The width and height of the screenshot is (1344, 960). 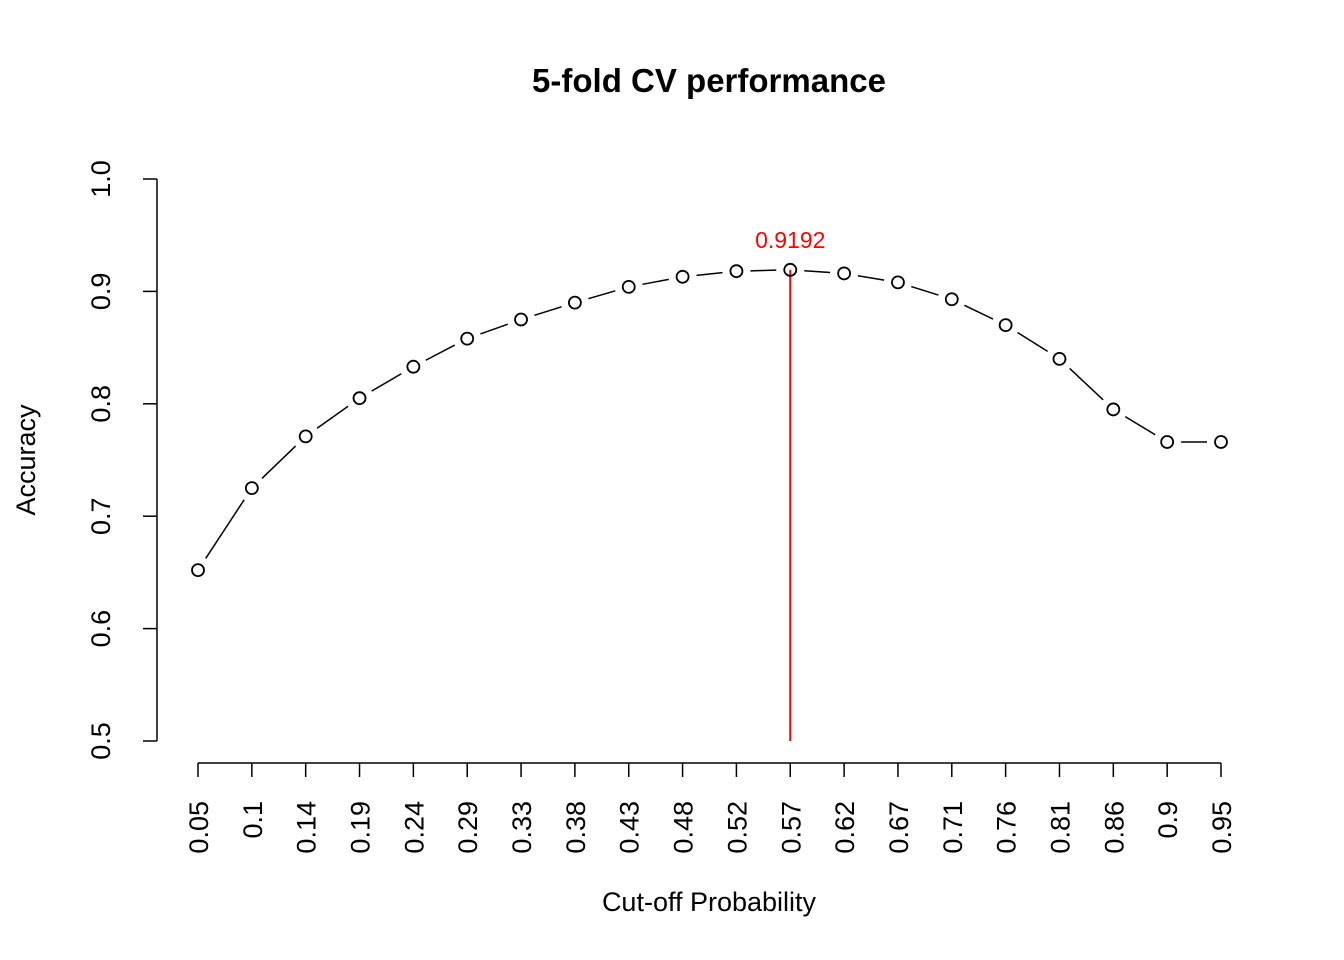 What do you see at coordinates (101, 516) in the screenshot?
I see `y-tick-label: 0.7` at bounding box center [101, 516].